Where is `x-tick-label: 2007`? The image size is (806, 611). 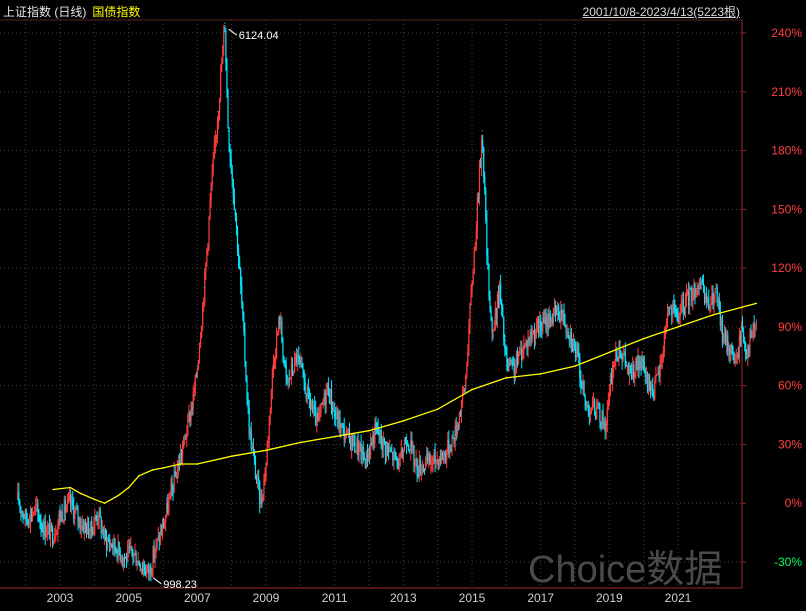 x-tick-label: 2007 is located at coordinates (197, 598).